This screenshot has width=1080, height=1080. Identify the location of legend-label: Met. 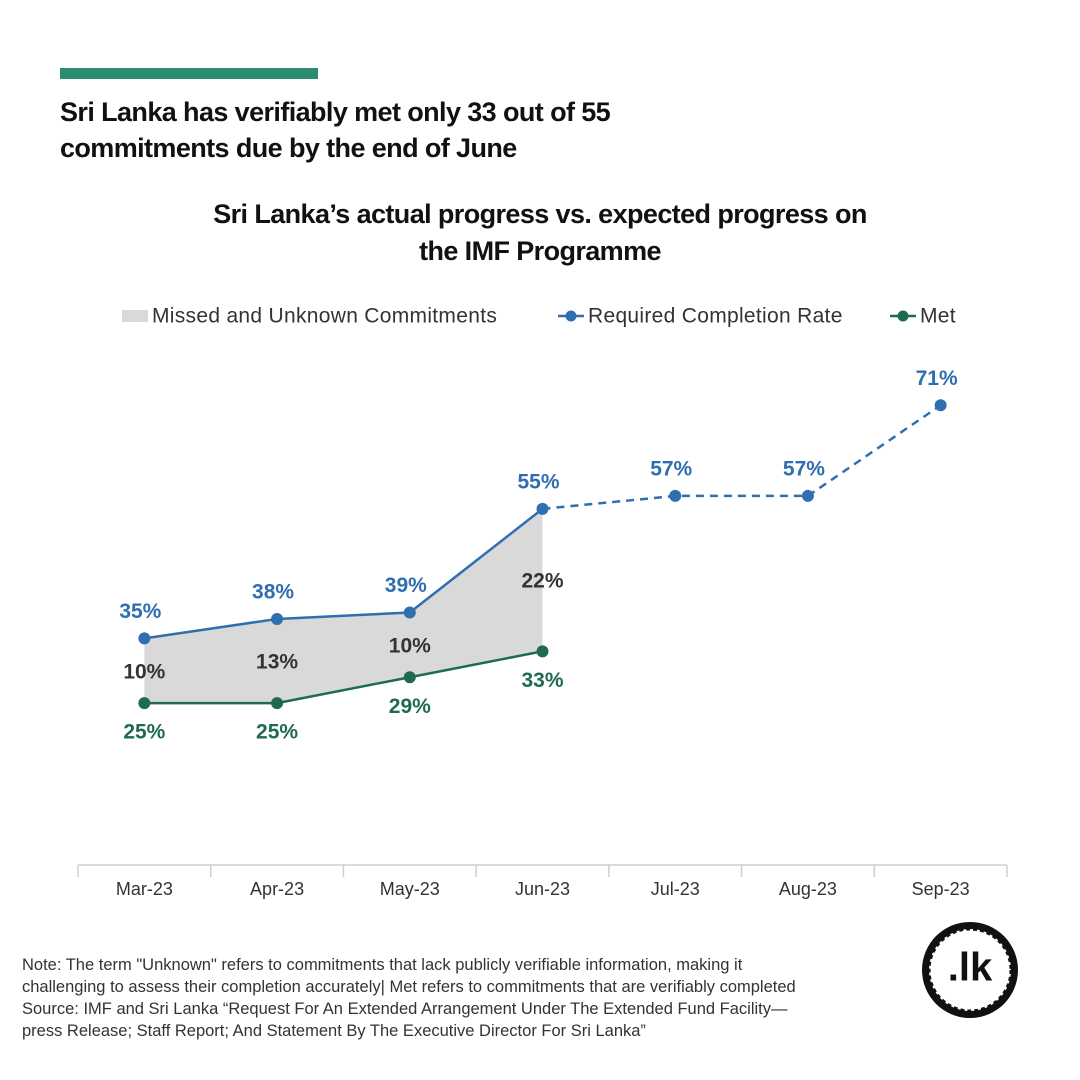
(938, 316).